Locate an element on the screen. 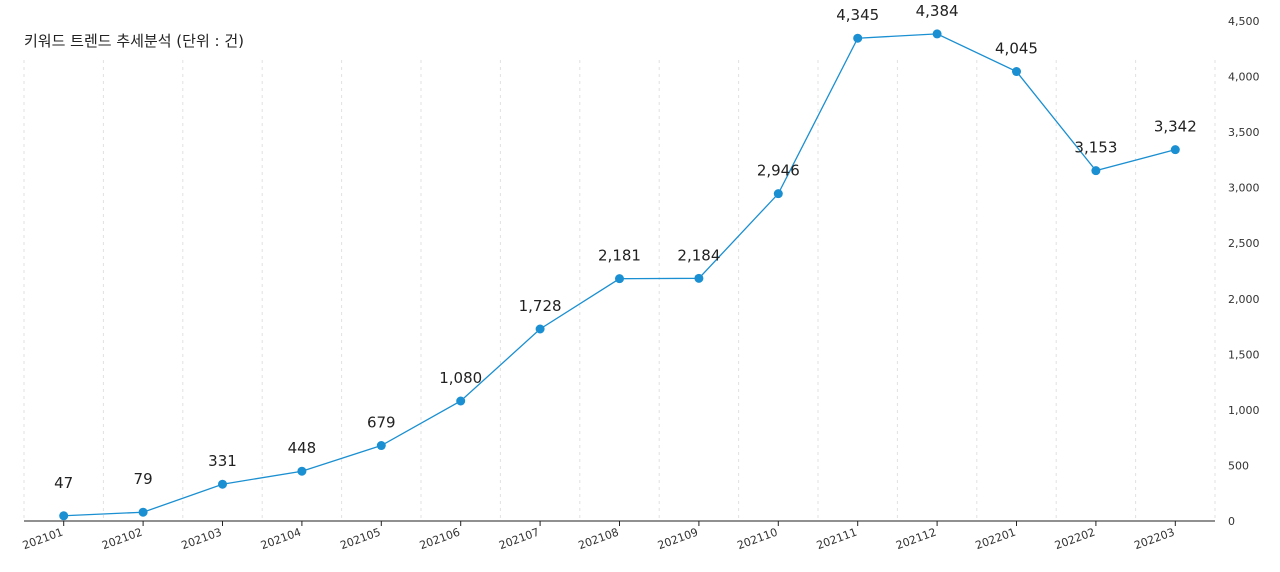  x-tick-label: 202106 is located at coordinates (440, 539).